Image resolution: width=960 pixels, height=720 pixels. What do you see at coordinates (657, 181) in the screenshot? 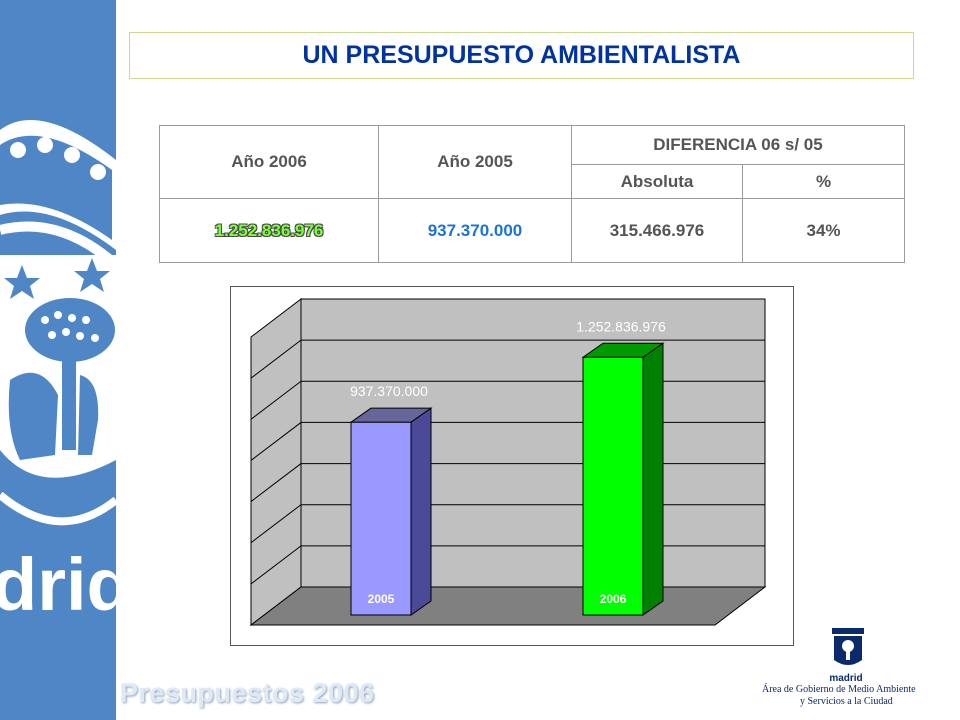
I see `header-absolute: Absoluta` at bounding box center [657, 181].